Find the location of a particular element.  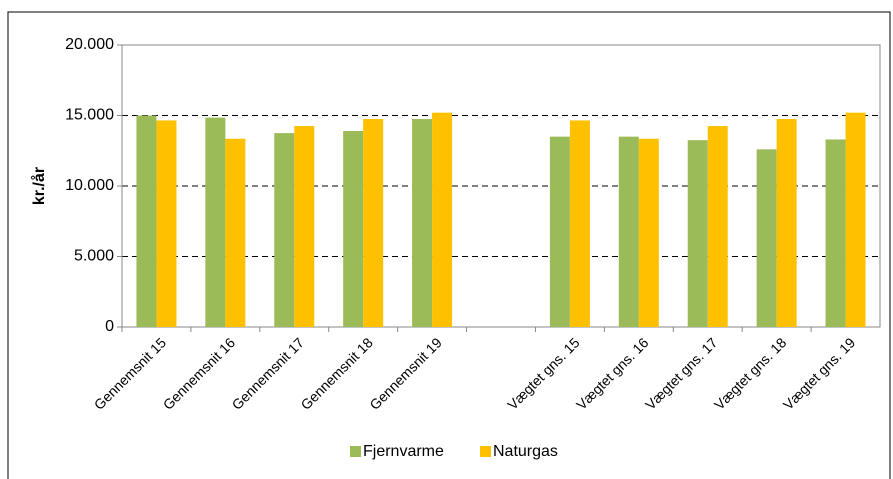

y-tick-label: 0 is located at coordinates (109, 326).